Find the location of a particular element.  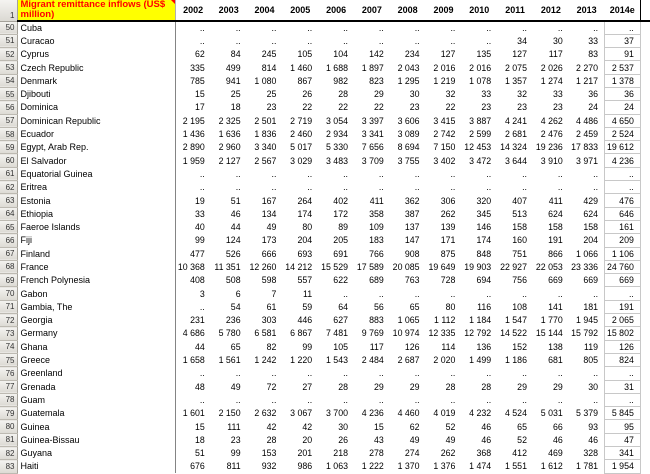

country-cell: Djibouti is located at coordinates (96, 94).